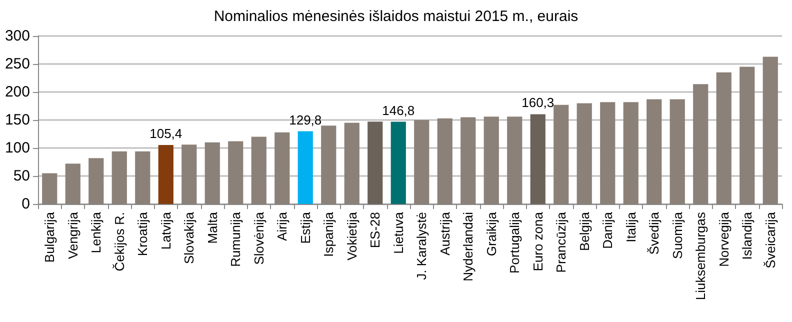 The image size is (792, 322). Describe the element at coordinates (608, 230) in the screenshot. I see `x-tick-label: Danija` at that location.